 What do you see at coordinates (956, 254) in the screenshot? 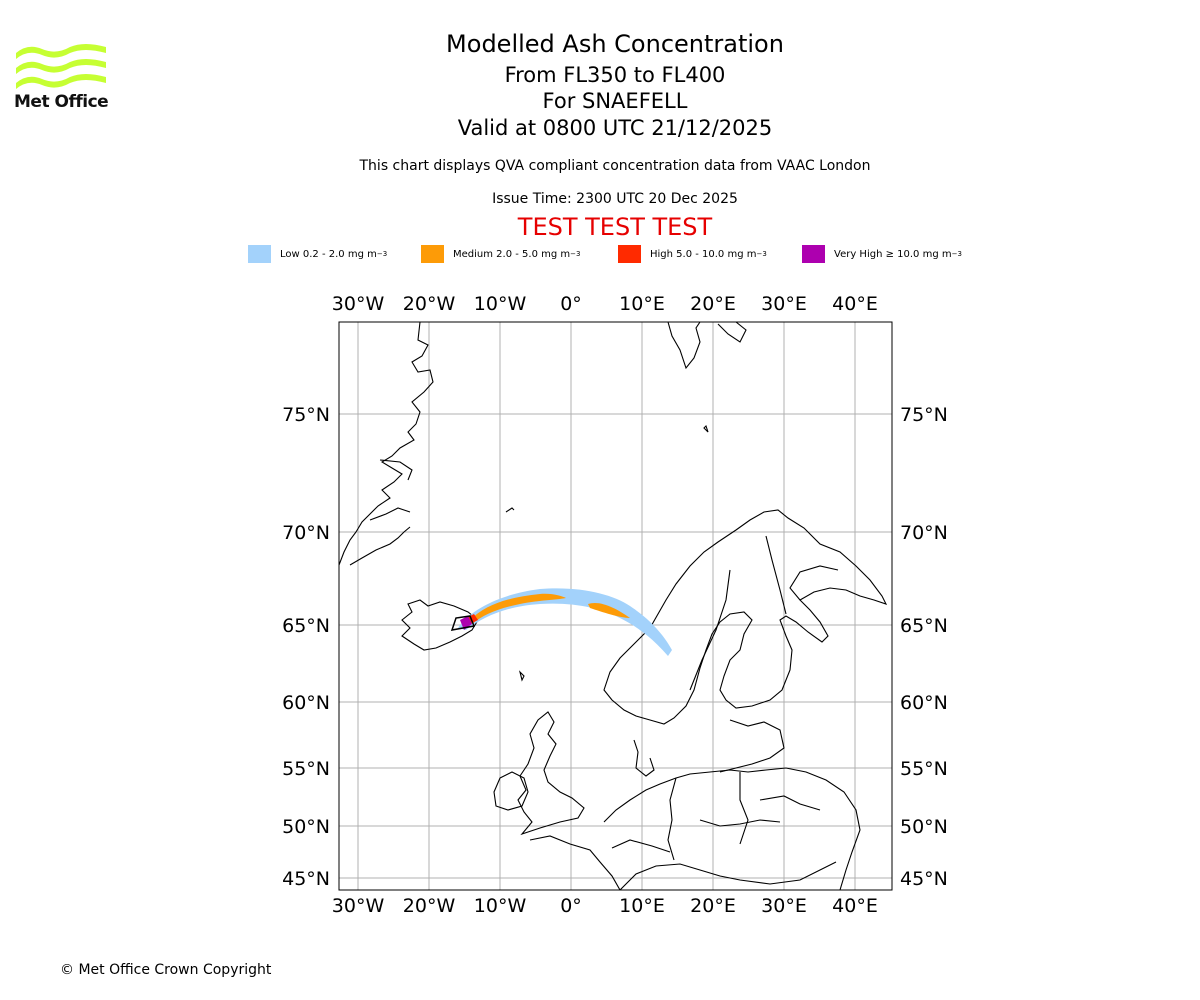
I see `legend-exp-very-high: −3` at bounding box center [956, 254].